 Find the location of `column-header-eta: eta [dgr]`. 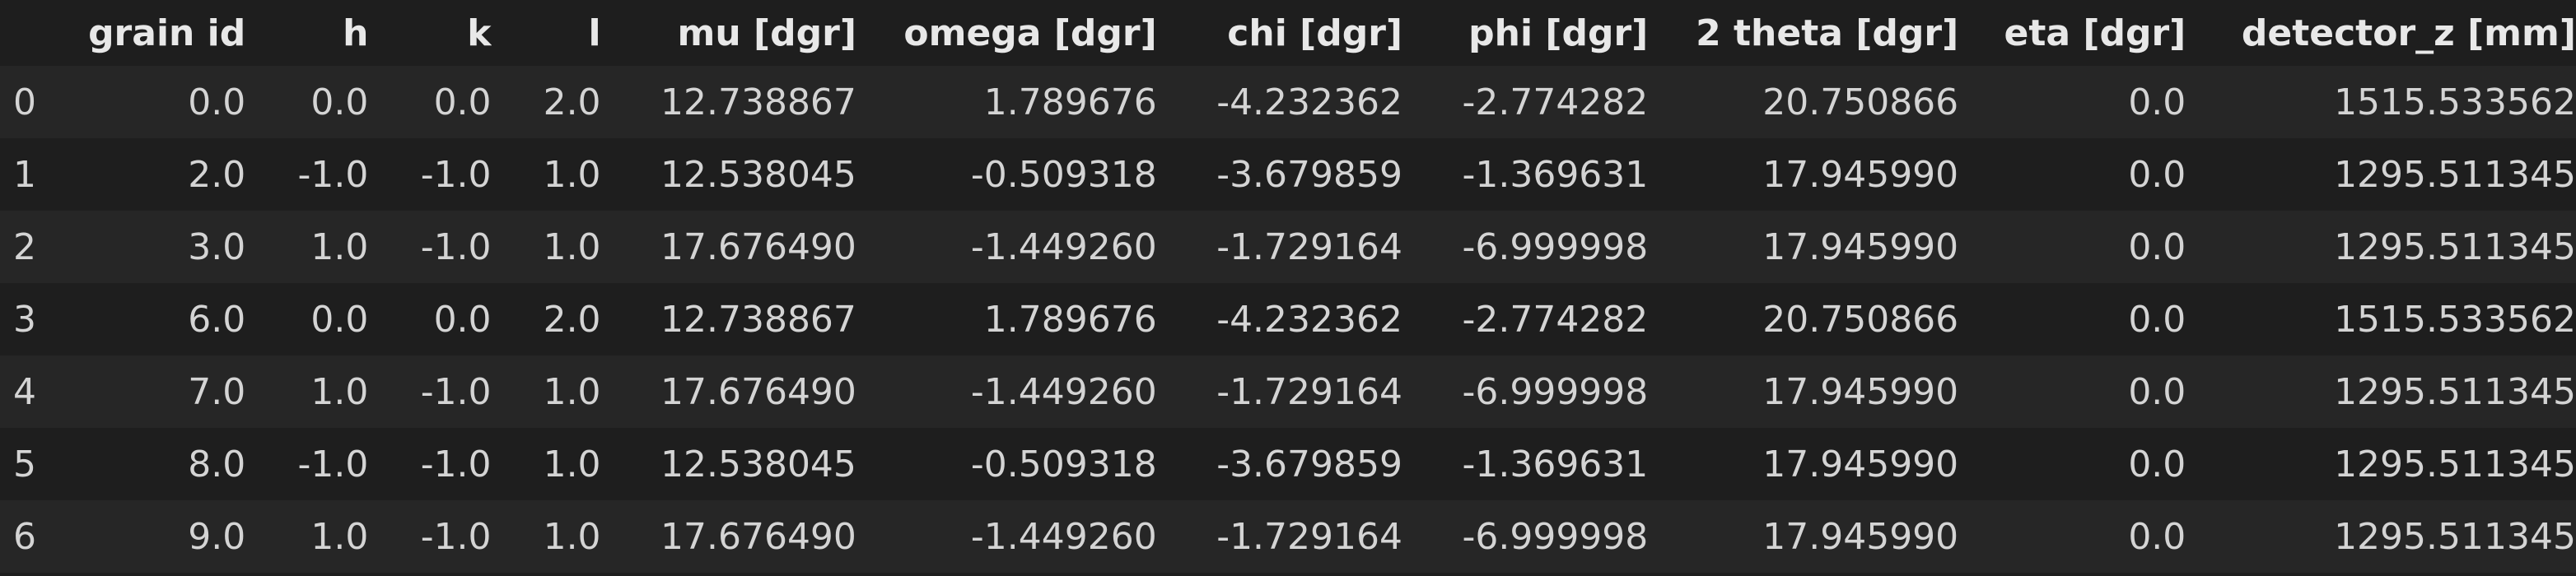

column-header-eta: eta [dgr] is located at coordinates (2095, 33).